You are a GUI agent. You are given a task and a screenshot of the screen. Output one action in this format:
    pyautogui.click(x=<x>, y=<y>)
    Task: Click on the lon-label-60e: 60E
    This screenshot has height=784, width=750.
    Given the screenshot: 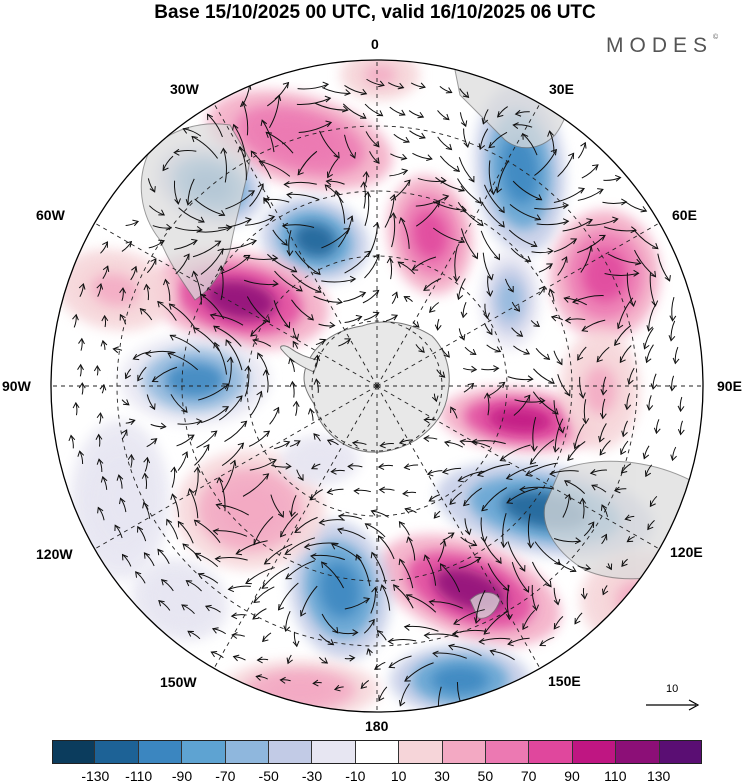 What is the action you would take?
    pyautogui.click(x=684, y=215)
    